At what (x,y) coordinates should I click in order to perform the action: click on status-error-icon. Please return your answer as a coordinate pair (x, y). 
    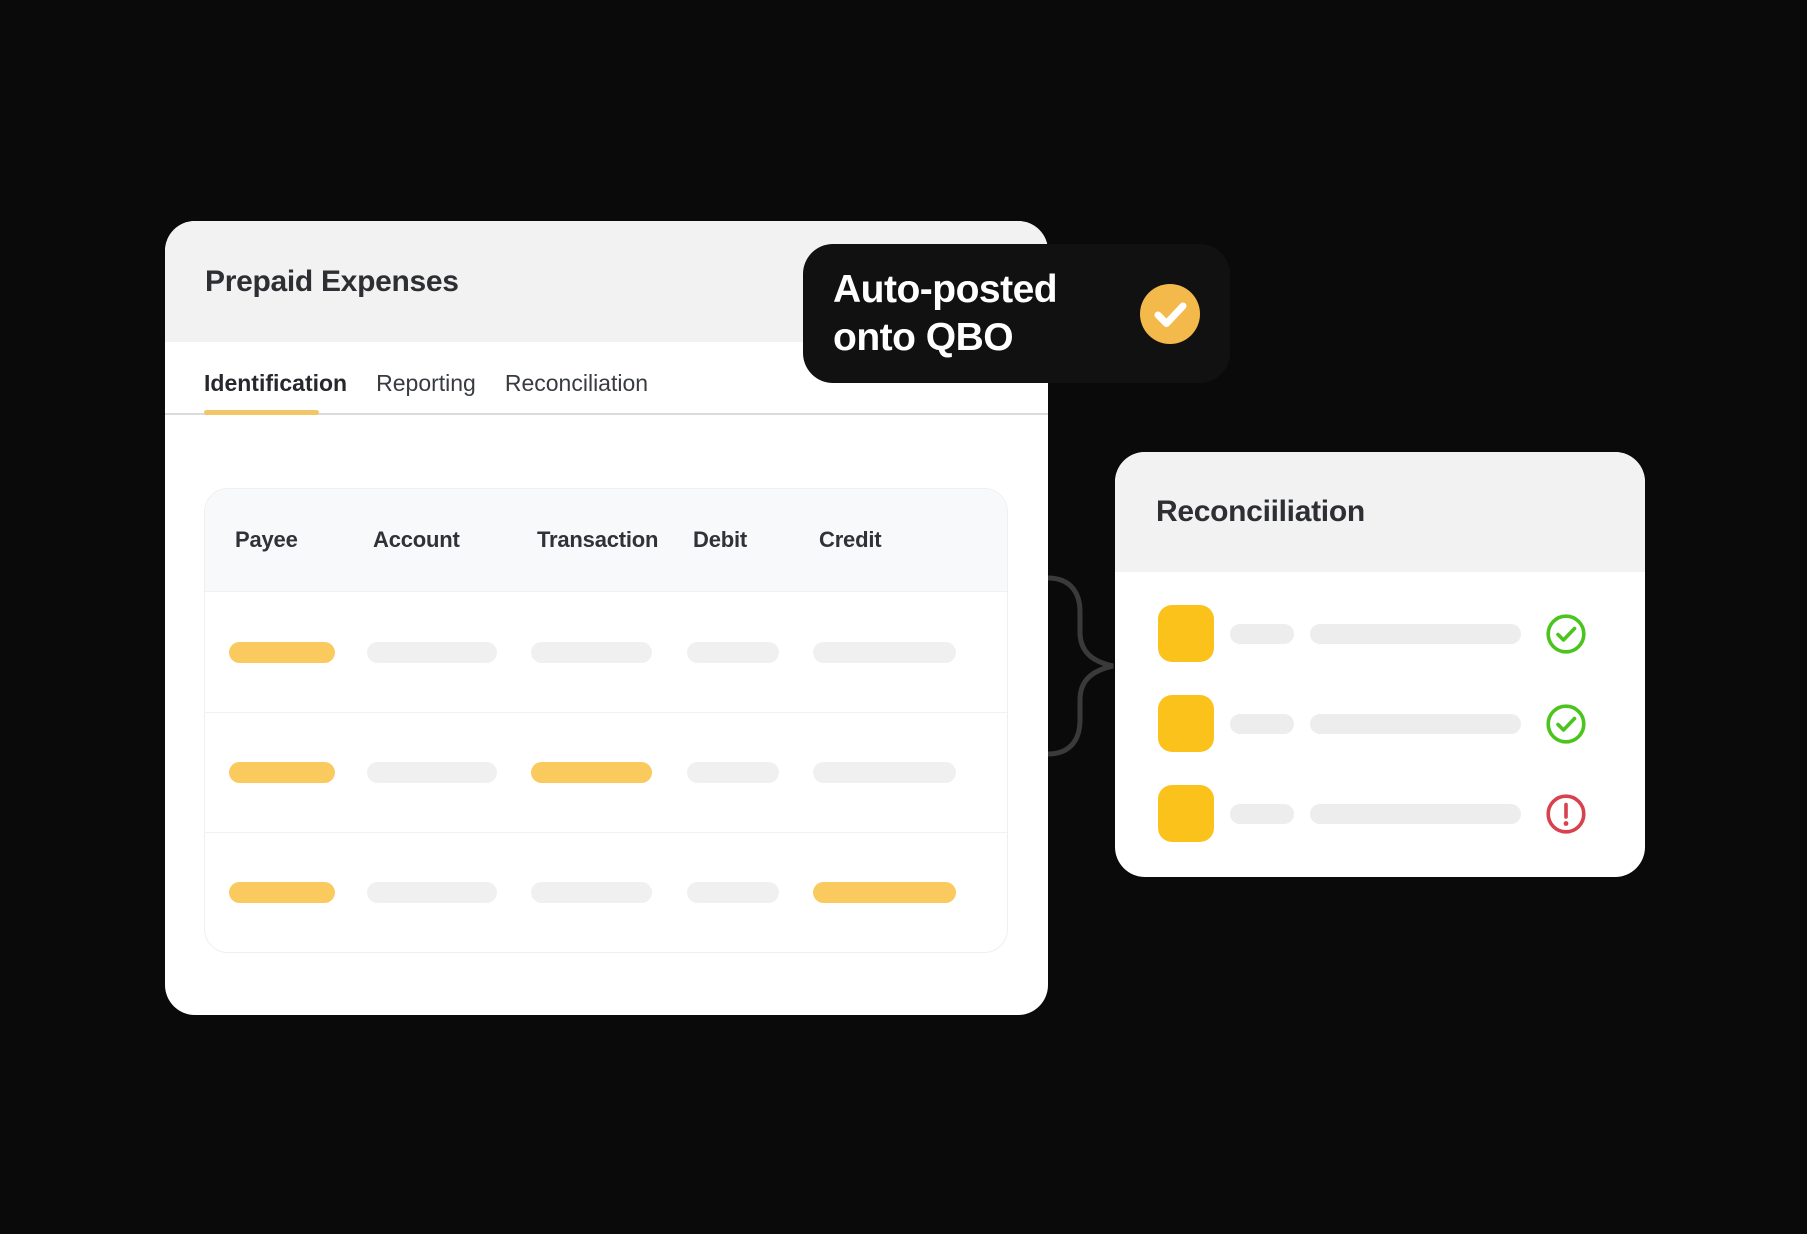
    Looking at the image, I should click on (1566, 813).